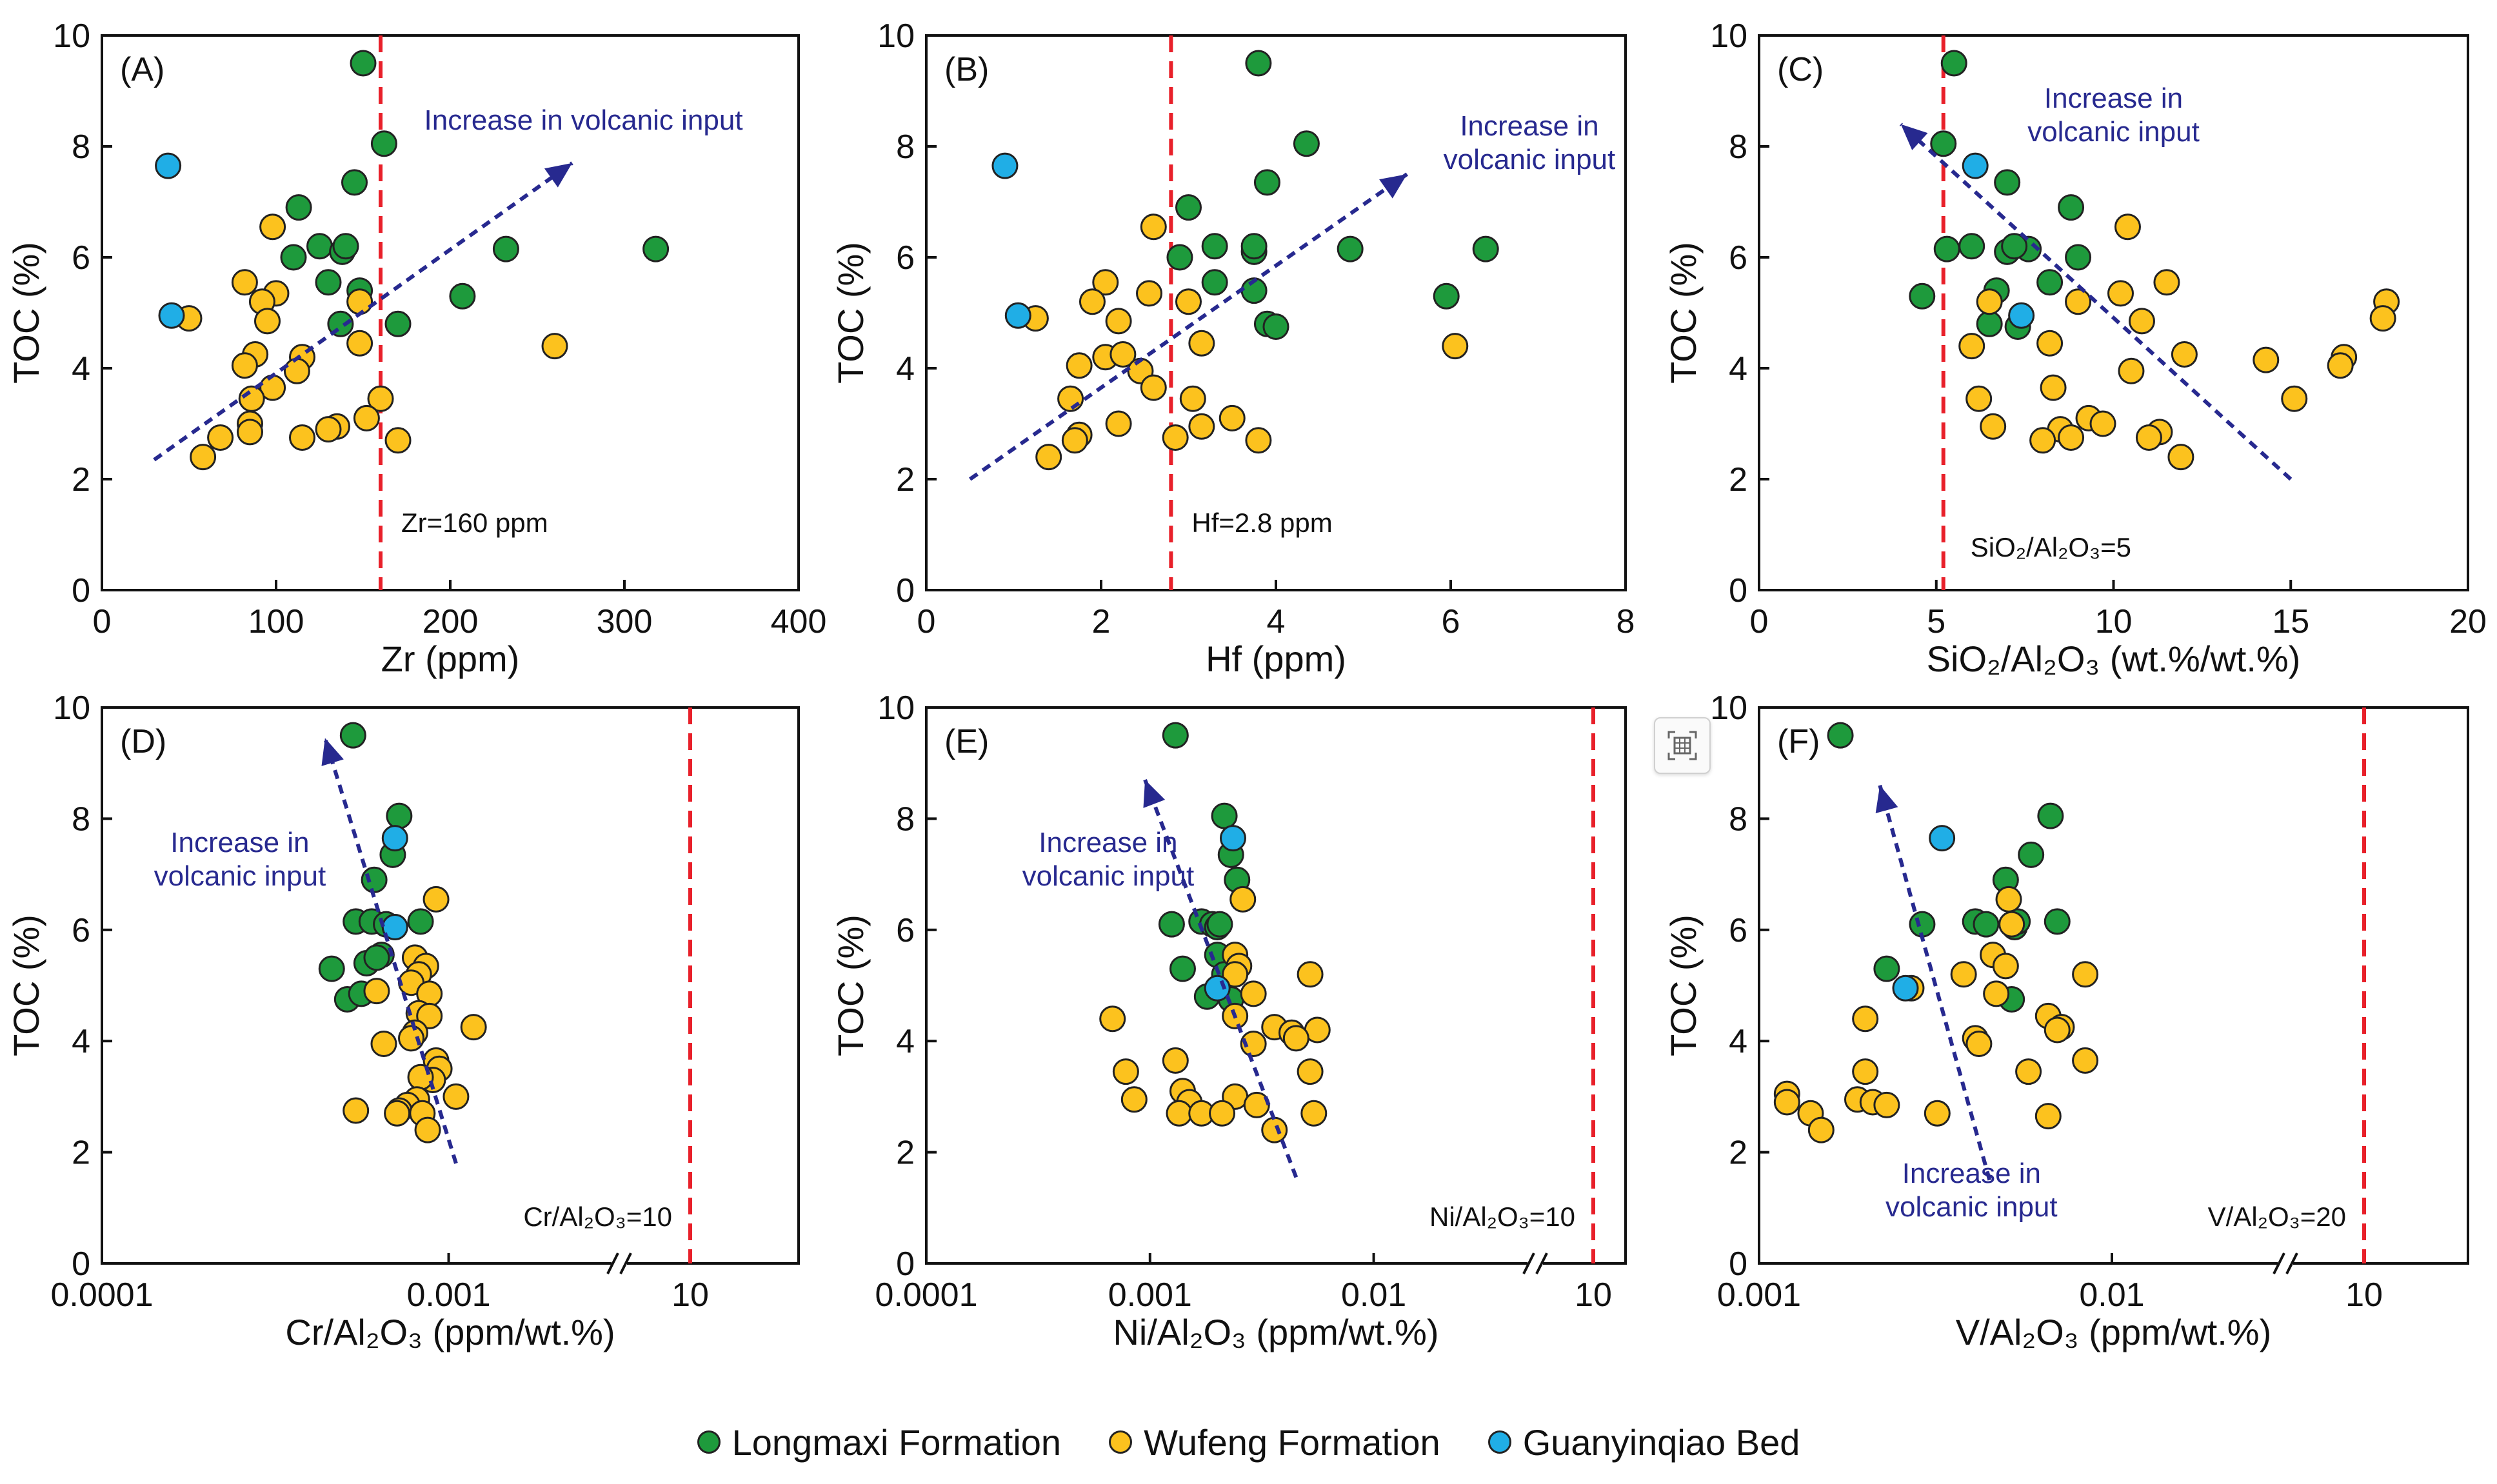  What do you see at coordinates (1593, 1295) in the screenshot?
I see `x-tick-label: 10` at bounding box center [1593, 1295].